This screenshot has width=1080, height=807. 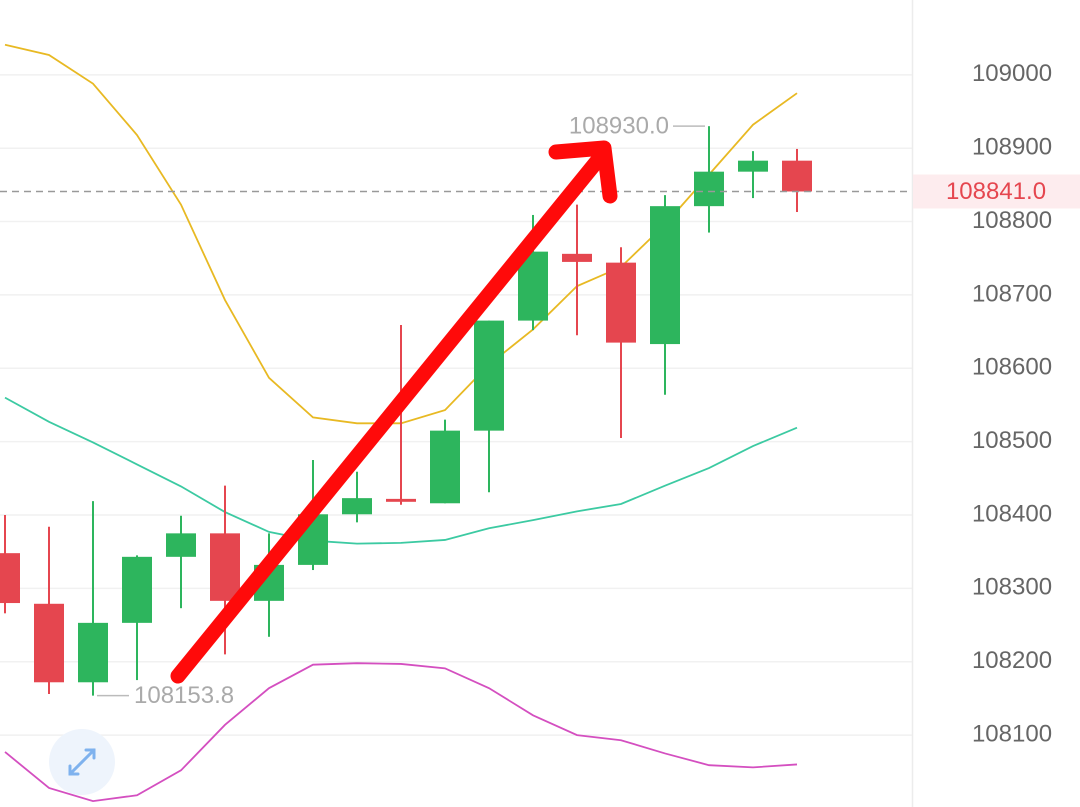 I want to click on y-tick-label: 108100, so click(x=1012, y=733).